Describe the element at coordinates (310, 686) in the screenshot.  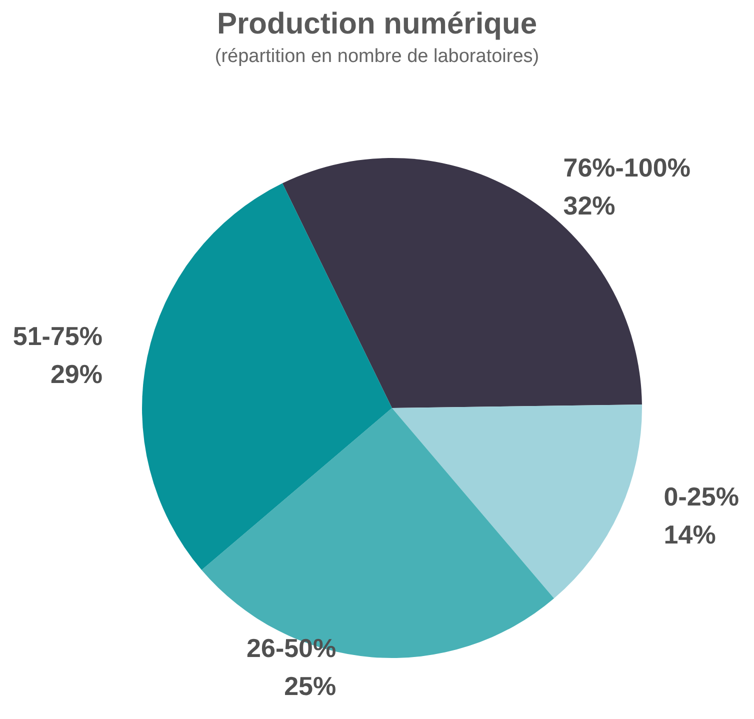
I see `data-label: 25%` at that location.